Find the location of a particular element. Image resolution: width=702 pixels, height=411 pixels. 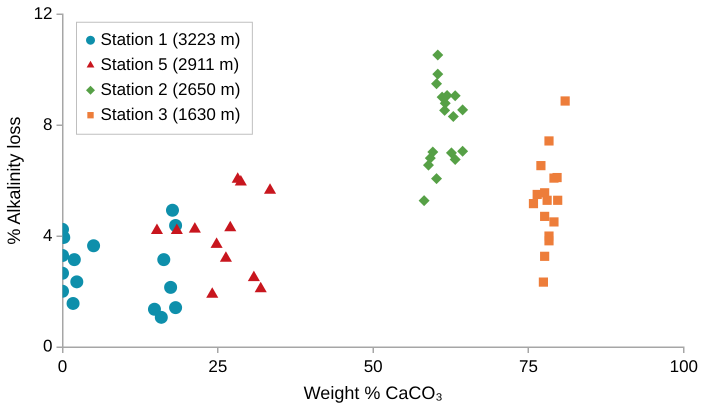

legend-label: Station 1 (3223 m) is located at coordinates (170, 39).